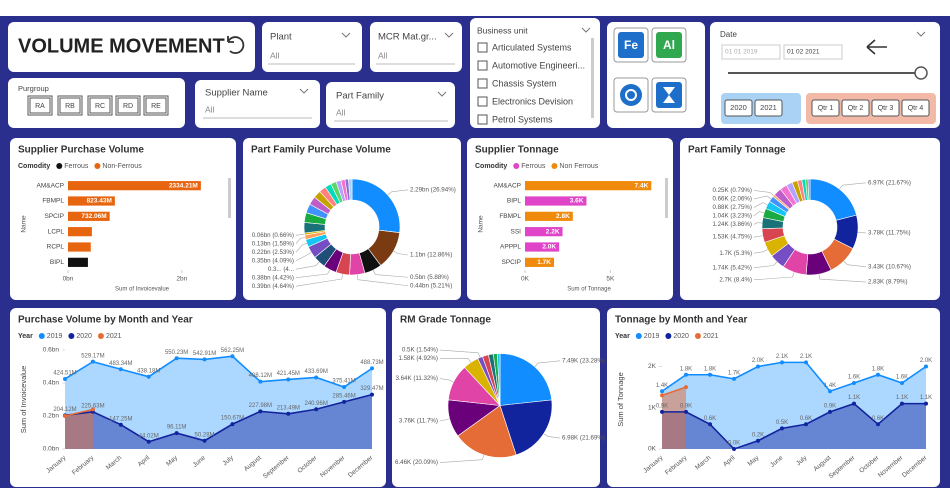  Describe the element at coordinates (794, 426) in the screenshot. I see `line` at that location.